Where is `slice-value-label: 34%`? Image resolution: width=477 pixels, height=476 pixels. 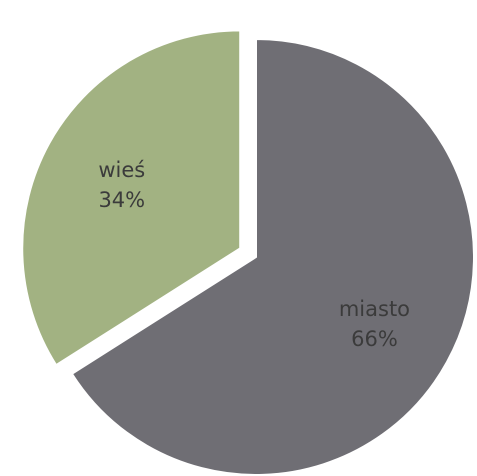
slice-value-label: 34% is located at coordinates (121, 200).